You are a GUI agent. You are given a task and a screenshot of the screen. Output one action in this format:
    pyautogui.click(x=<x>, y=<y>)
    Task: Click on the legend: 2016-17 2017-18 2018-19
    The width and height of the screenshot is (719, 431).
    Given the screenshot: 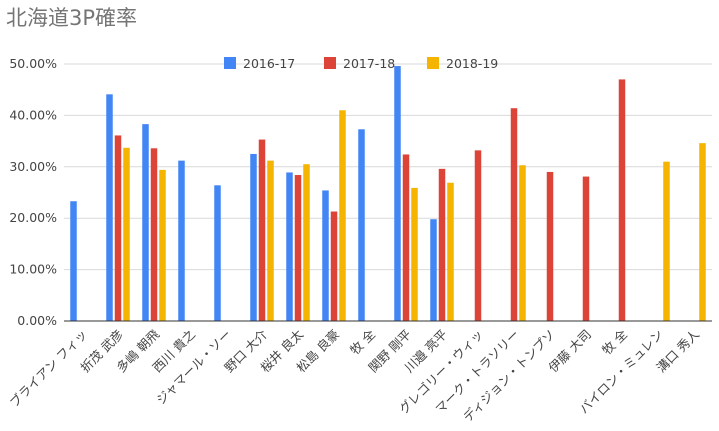 What is the action you would take?
    pyautogui.click(x=361, y=63)
    